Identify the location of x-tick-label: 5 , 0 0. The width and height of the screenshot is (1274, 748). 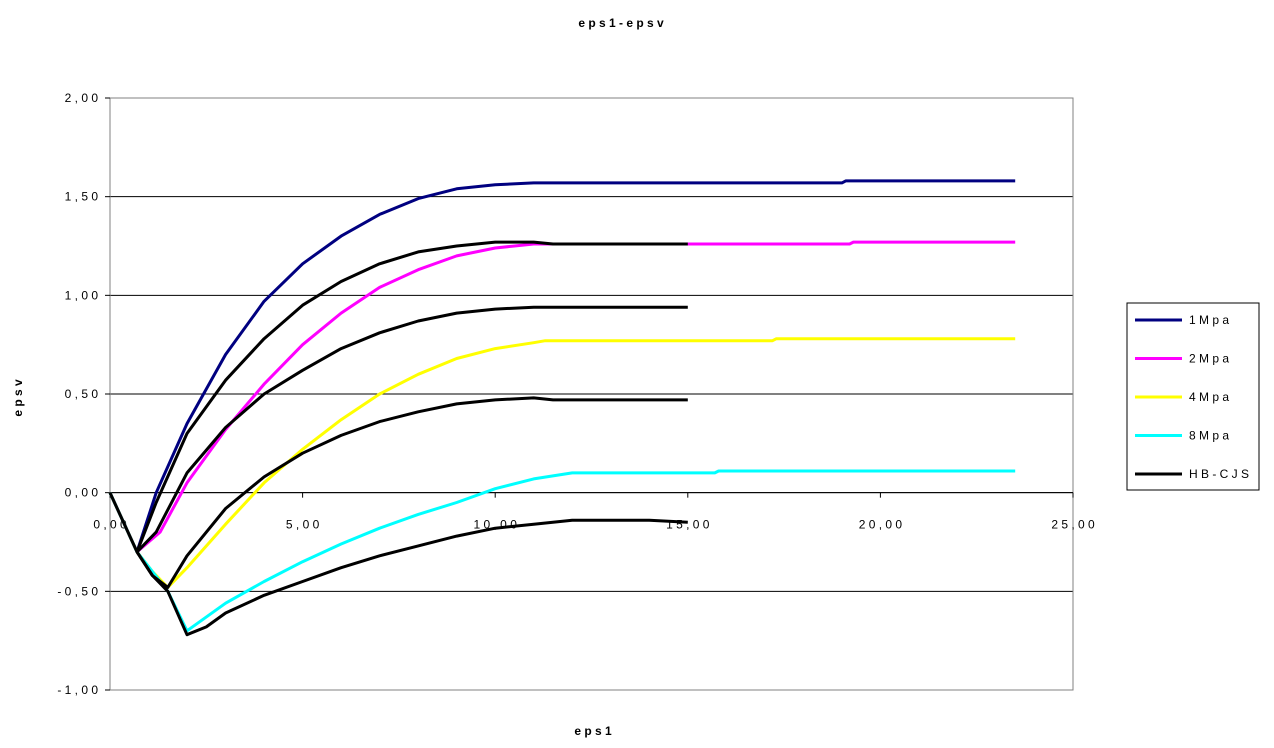
(303, 525).